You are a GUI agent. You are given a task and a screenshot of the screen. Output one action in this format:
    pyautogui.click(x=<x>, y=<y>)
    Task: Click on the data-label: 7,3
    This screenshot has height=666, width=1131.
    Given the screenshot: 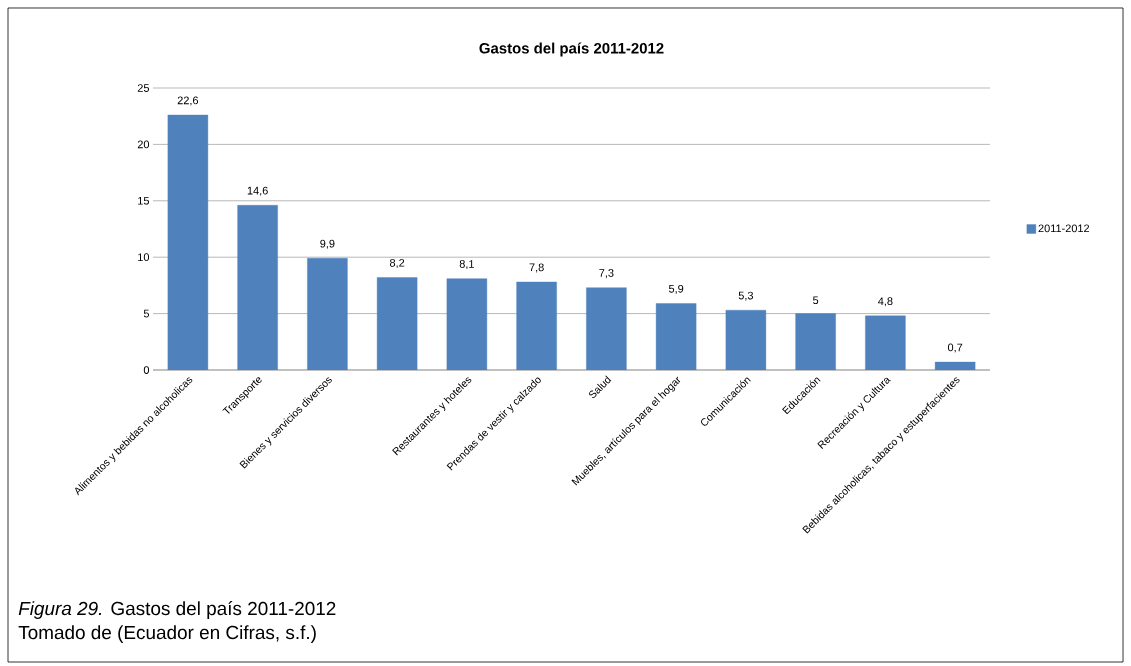 What is the action you would take?
    pyautogui.click(x=606, y=274)
    